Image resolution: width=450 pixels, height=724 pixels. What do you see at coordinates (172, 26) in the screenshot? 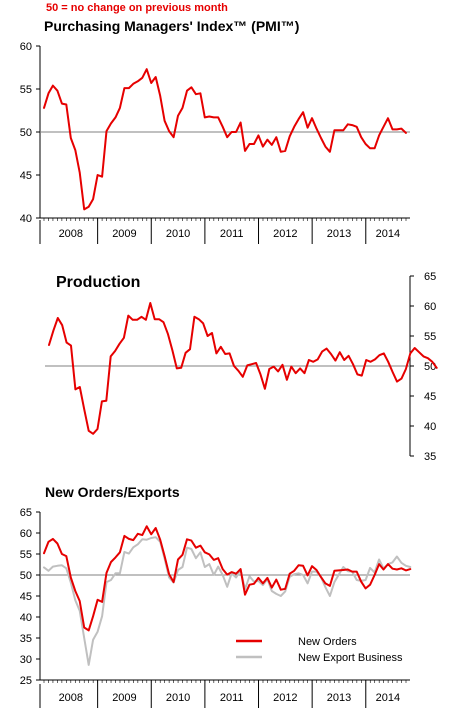
I see `pmi-chart-title: Purchasing Managers' Index™ (PMI™)` at bounding box center [172, 26].